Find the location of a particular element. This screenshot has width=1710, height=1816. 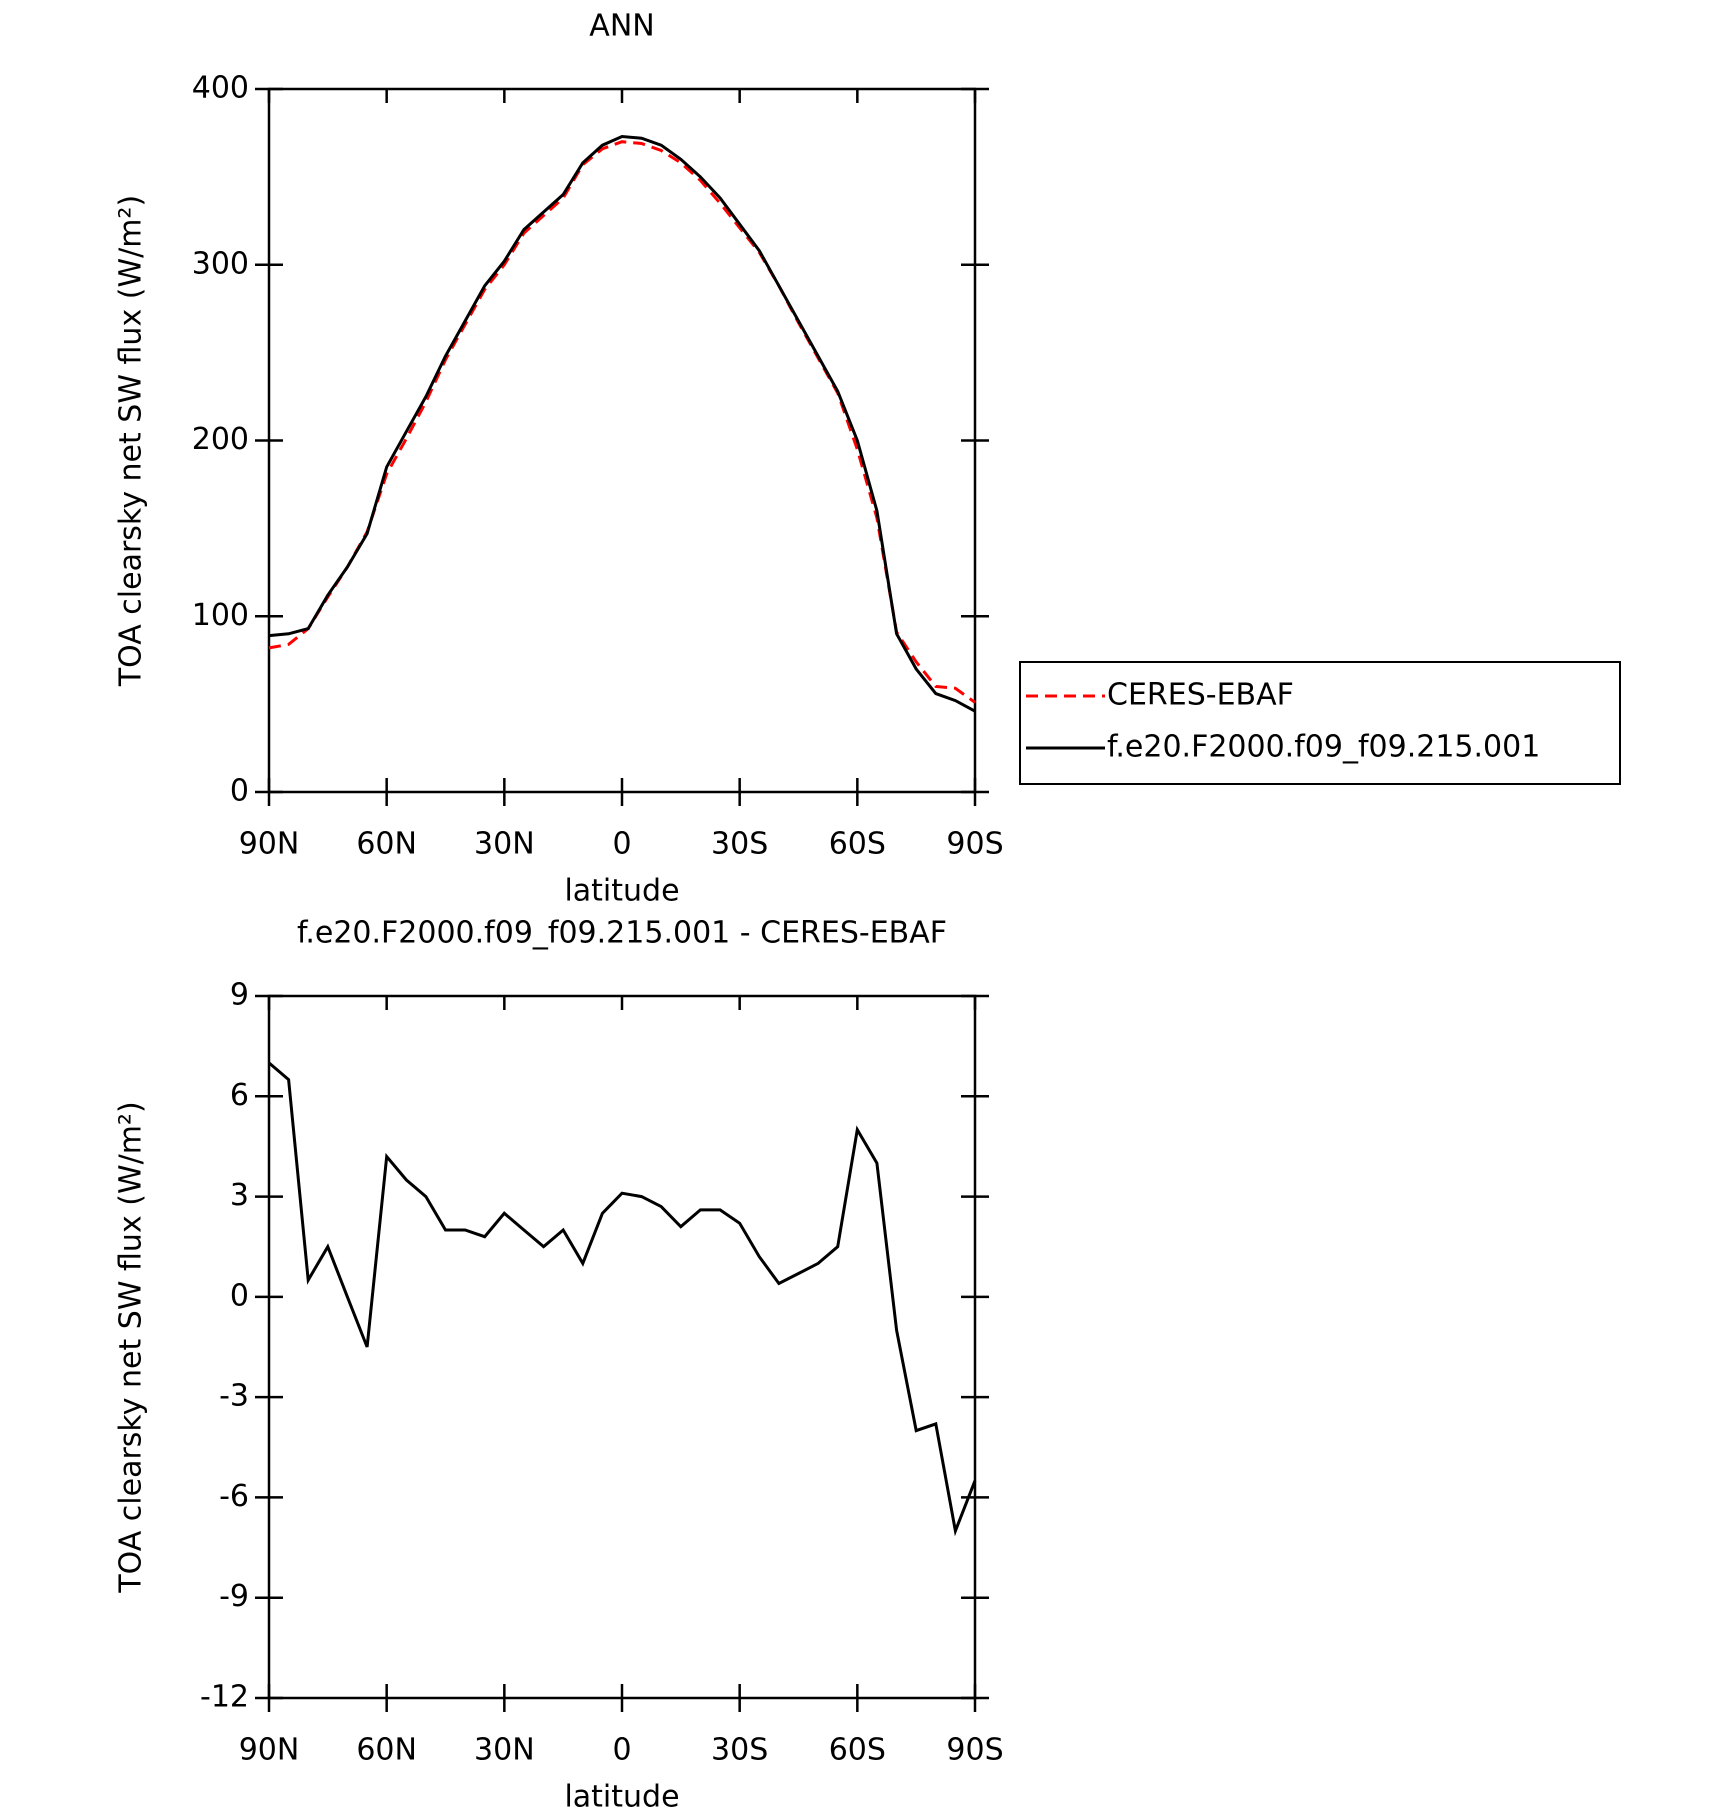

y-tick-label: 9 is located at coordinates (239, 995).